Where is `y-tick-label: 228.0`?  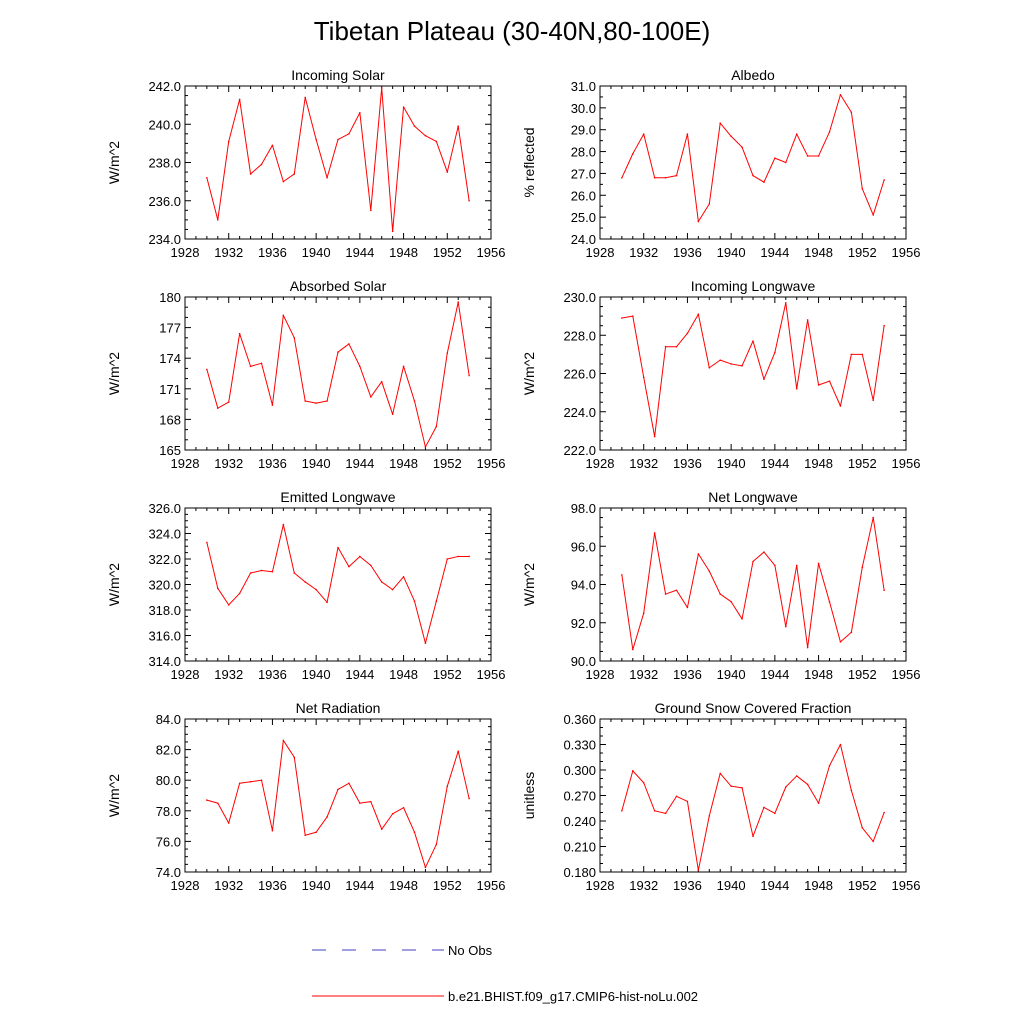
y-tick-label: 228.0 is located at coordinates (579, 335).